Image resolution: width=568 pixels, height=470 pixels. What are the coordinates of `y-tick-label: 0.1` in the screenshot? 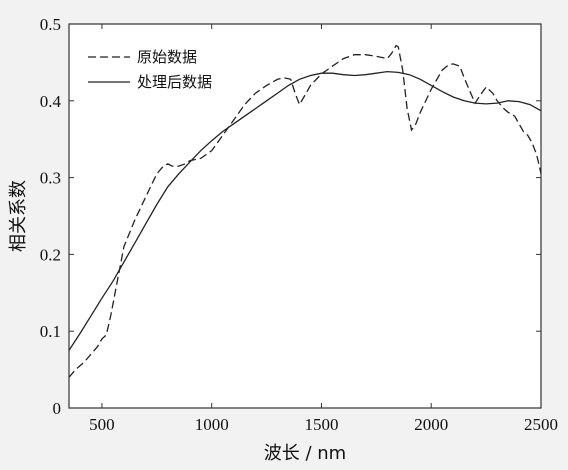 It's located at (50, 331).